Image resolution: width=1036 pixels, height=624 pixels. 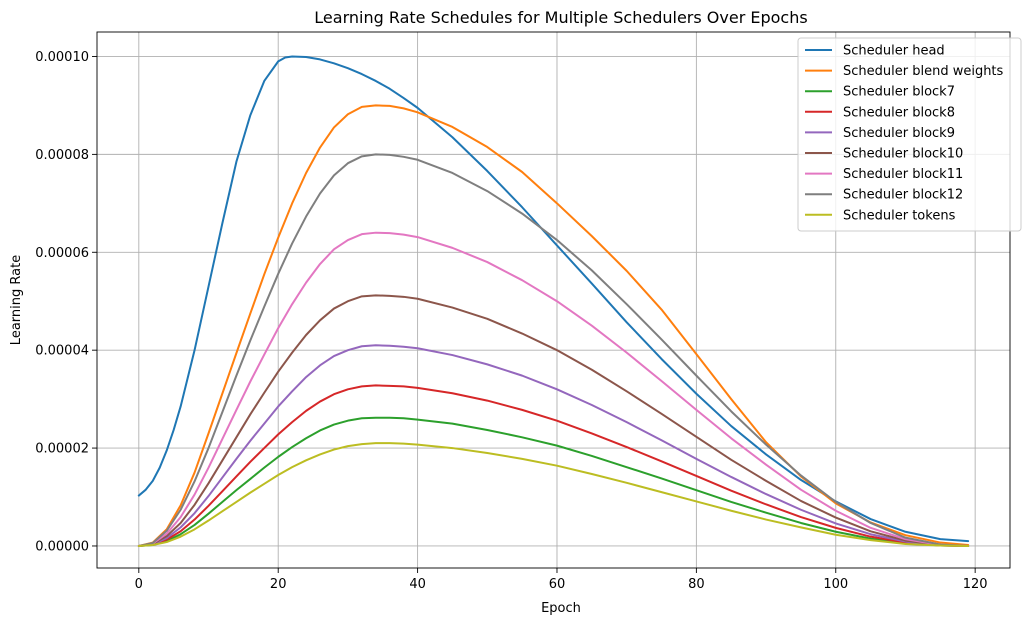 I want to click on legend-entry: Scheduler head, so click(x=894, y=51).